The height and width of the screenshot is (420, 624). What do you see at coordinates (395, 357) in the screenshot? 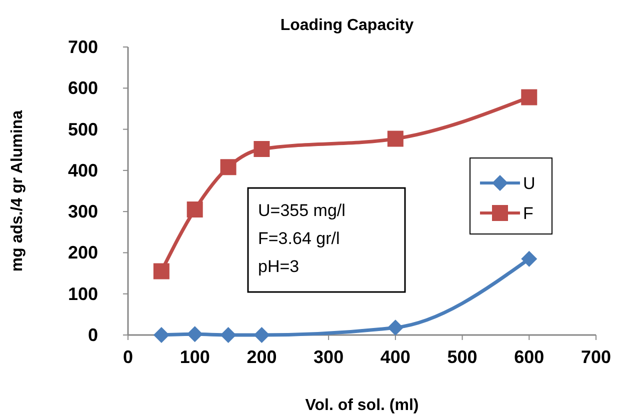
I see `x-tick-label: 400` at bounding box center [395, 357].